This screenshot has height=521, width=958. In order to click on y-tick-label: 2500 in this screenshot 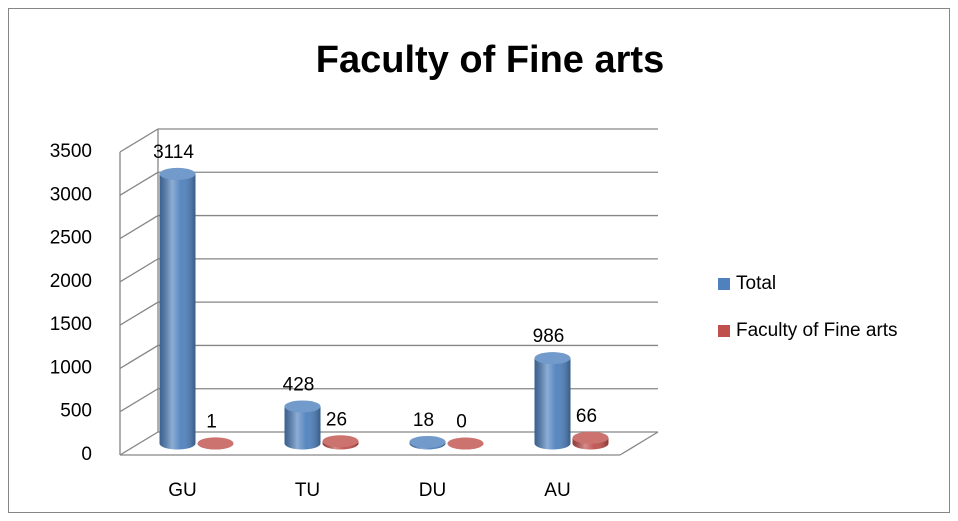, I will do `click(71, 238)`.